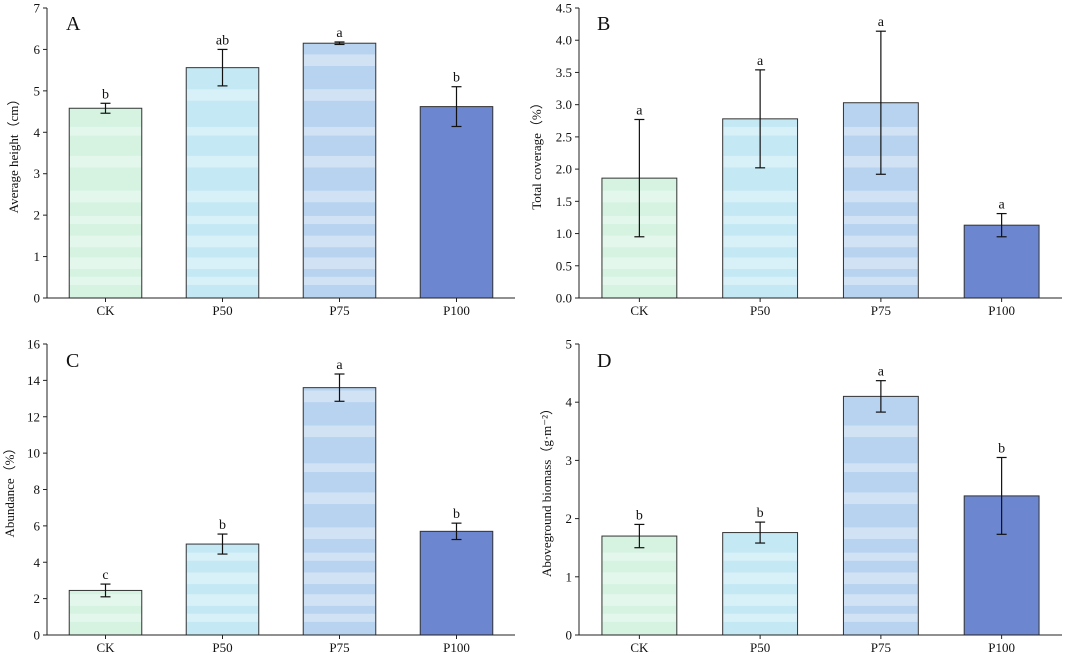  I want to click on bar-A-CK, so click(105, 203).